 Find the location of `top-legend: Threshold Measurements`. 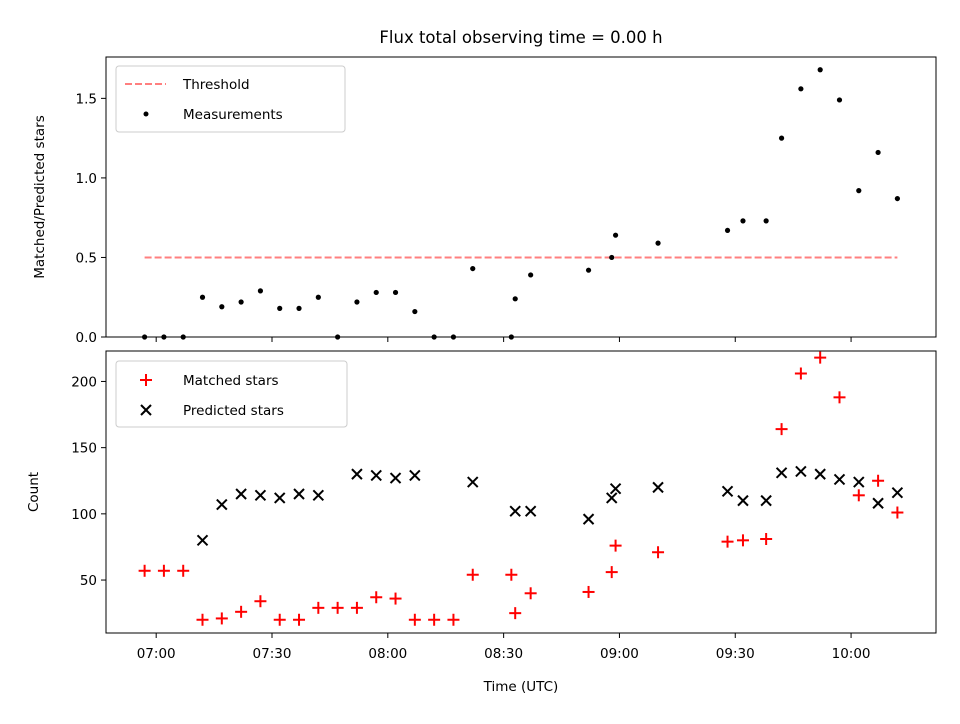

top-legend: Threshold Measurements is located at coordinates (230, 99).